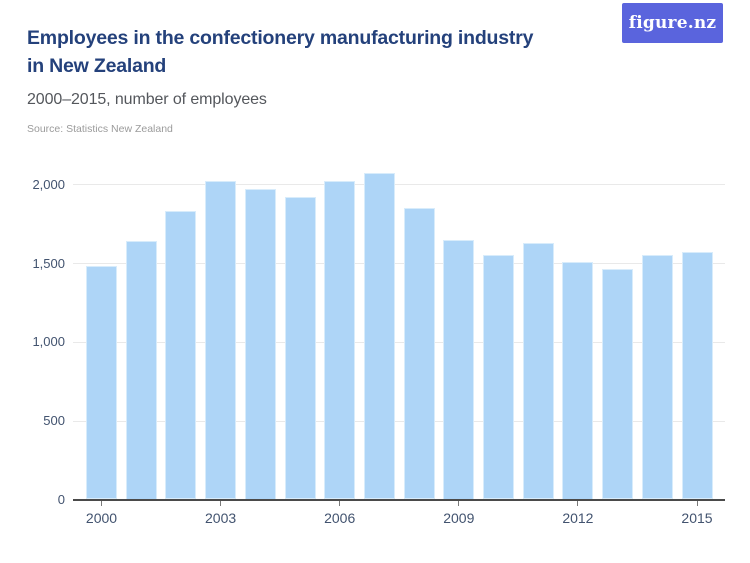 The height and width of the screenshot is (563, 750). Describe the element at coordinates (221, 517) in the screenshot. I see `x-axis-label: 2003` at that location.